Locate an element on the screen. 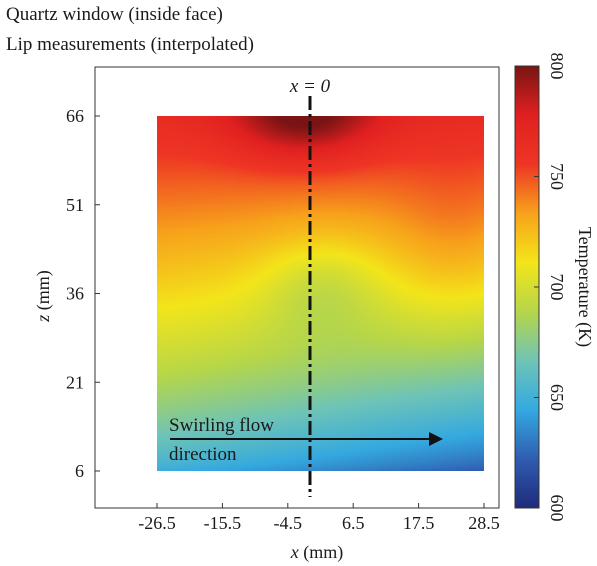 The image size is (597, 566). y-axis-ticks: 66 51 36 21 6 is located at coordinates (83, 293).